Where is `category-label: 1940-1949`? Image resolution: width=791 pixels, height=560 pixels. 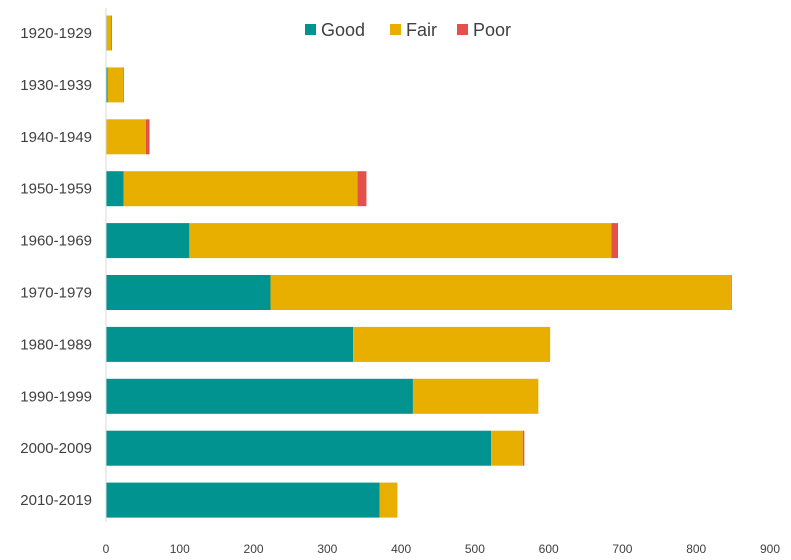 category-label: 1940-1949 is located at coordinates (56, 137).